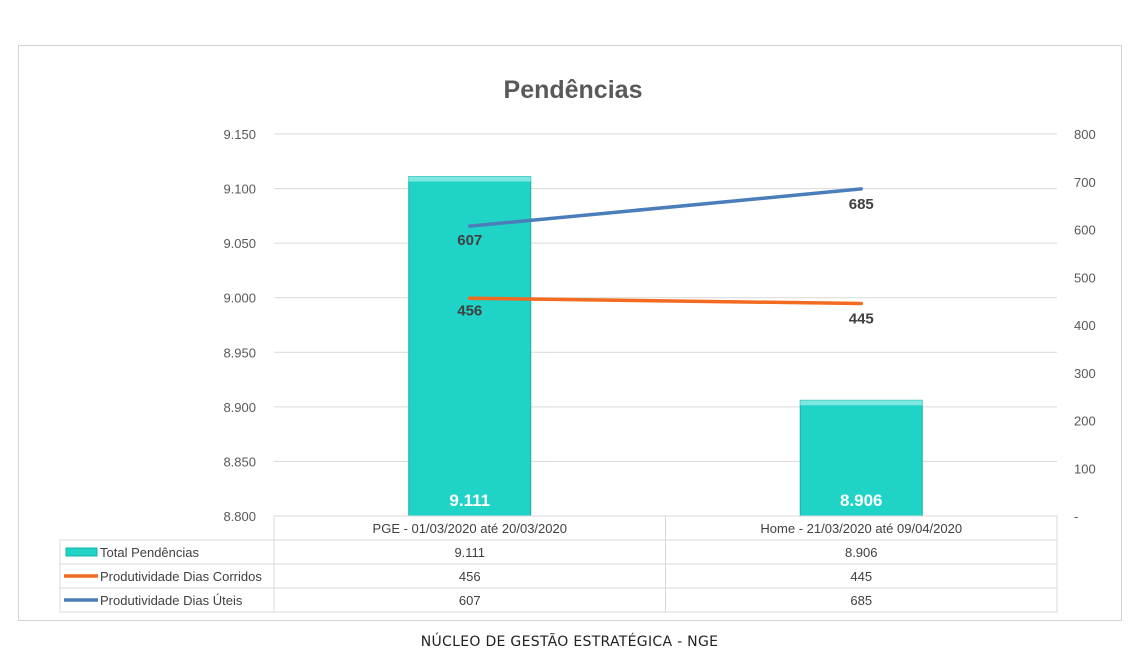  I want to click on y2-axis-tick-label: 200, so click(1085, 421).